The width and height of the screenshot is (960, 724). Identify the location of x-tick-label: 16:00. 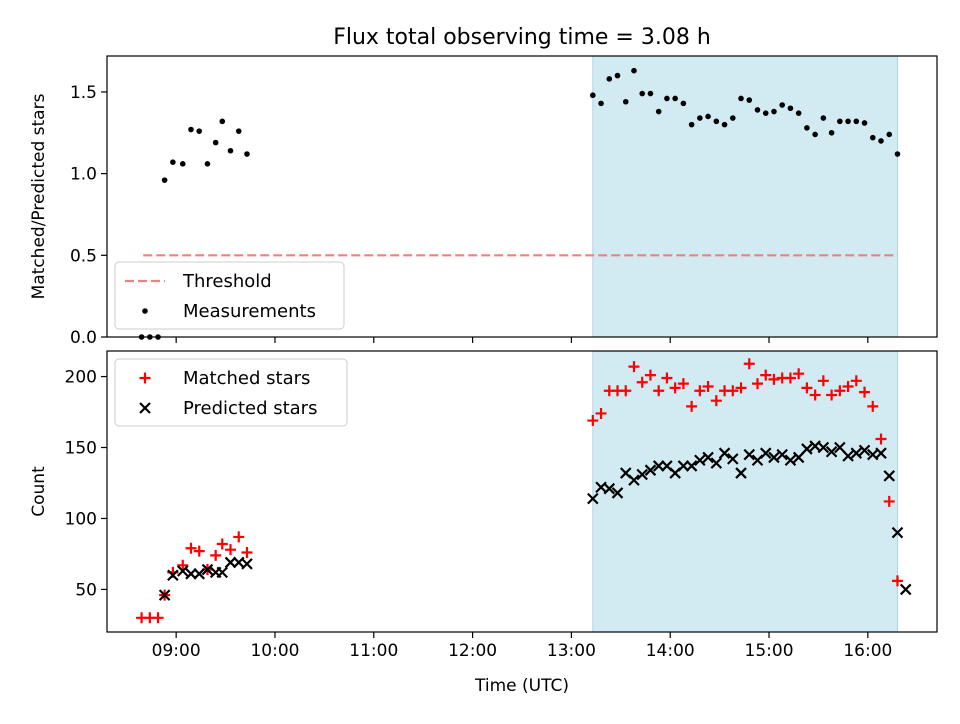
(867, 651).